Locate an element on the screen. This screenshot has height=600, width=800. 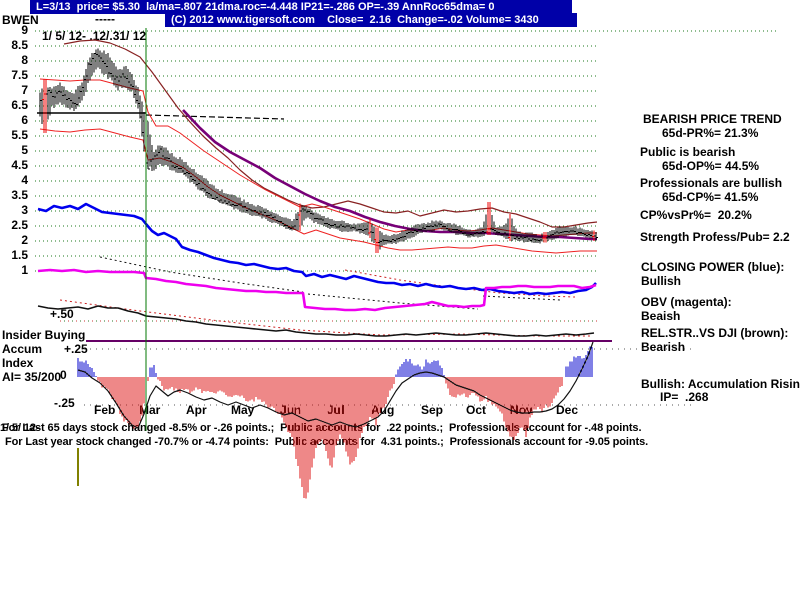
cpvspr-value: CP%vsPr%= 20.2% is located at coordinates (696, 215).